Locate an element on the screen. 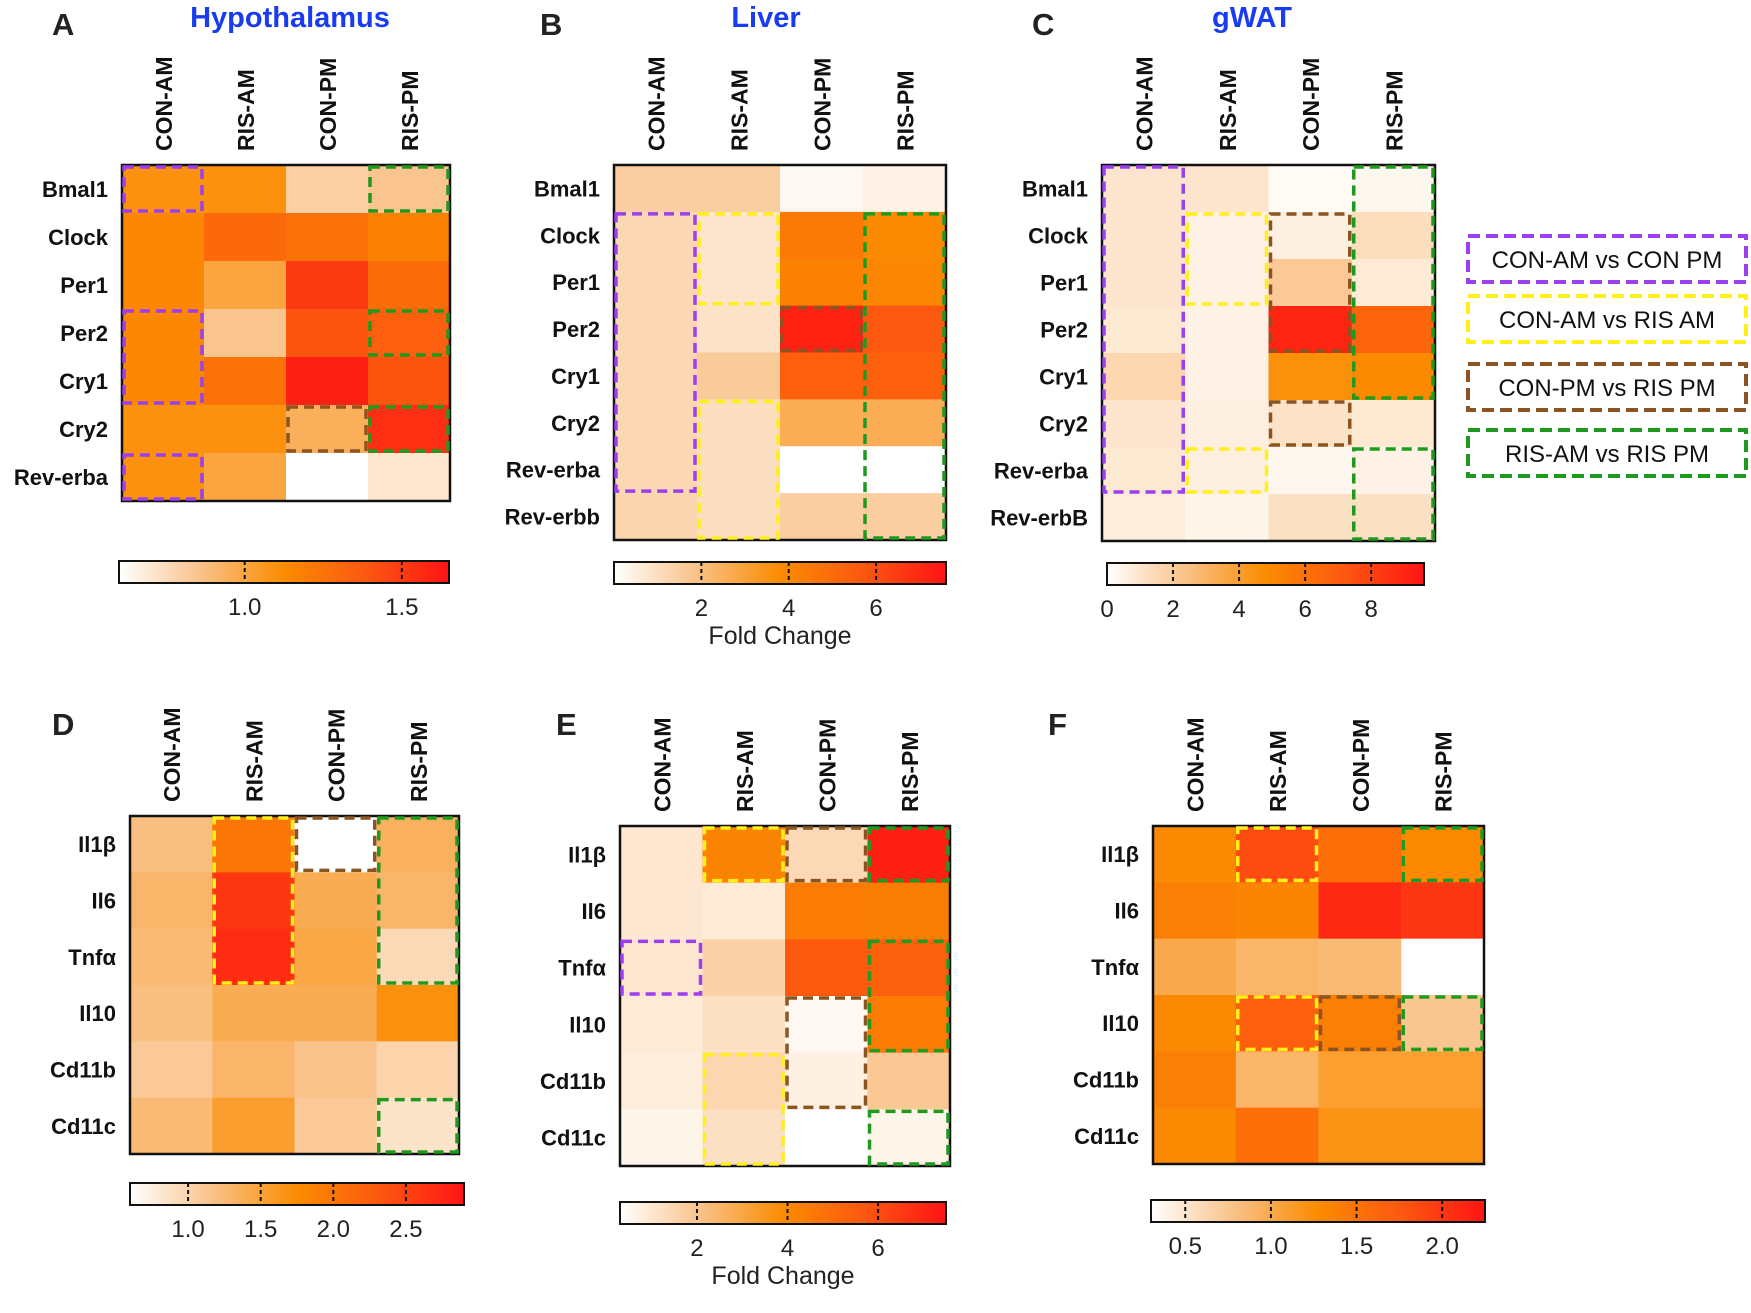  row-label: Il10 is located at coordinates (97, 1013).